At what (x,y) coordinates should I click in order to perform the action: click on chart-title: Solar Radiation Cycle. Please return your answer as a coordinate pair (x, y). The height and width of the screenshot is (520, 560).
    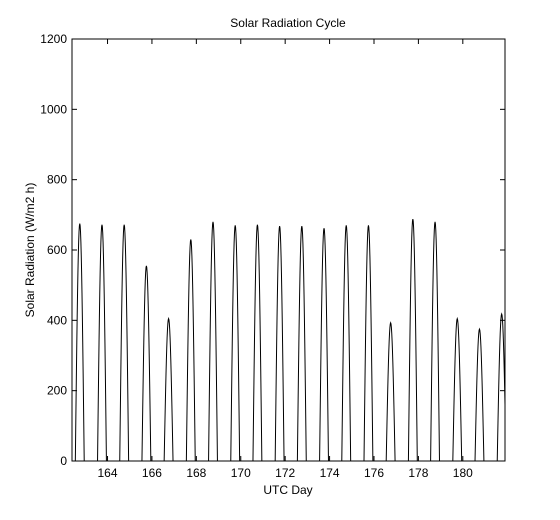
    Looking at the image, I should click on (288, 23).